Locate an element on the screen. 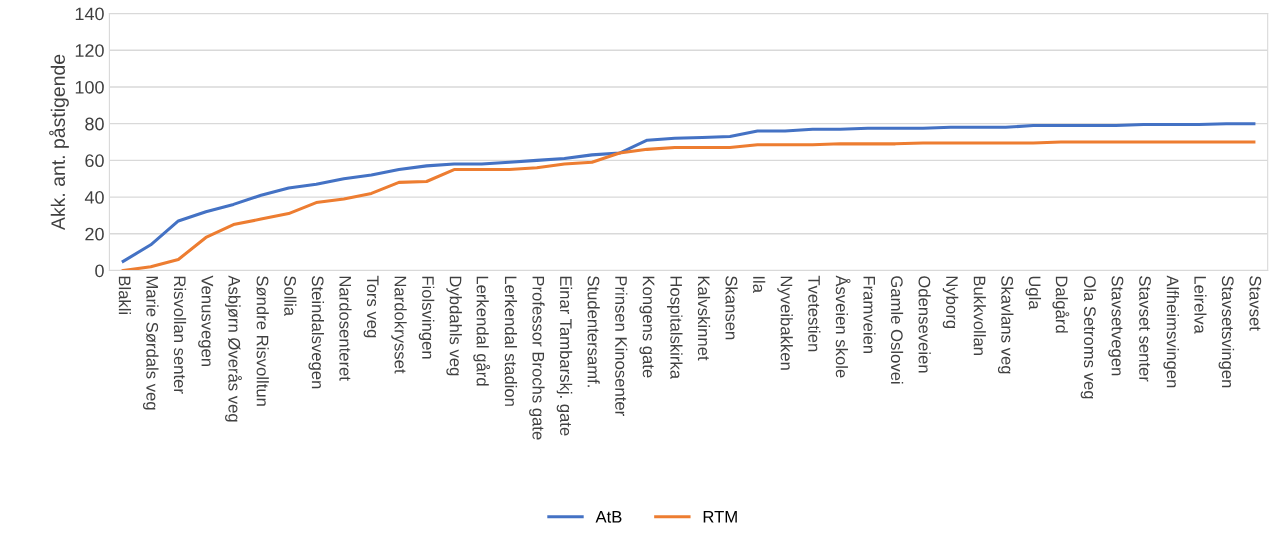  x-tick-label: Stavset is located at coordinates (1255, 303).